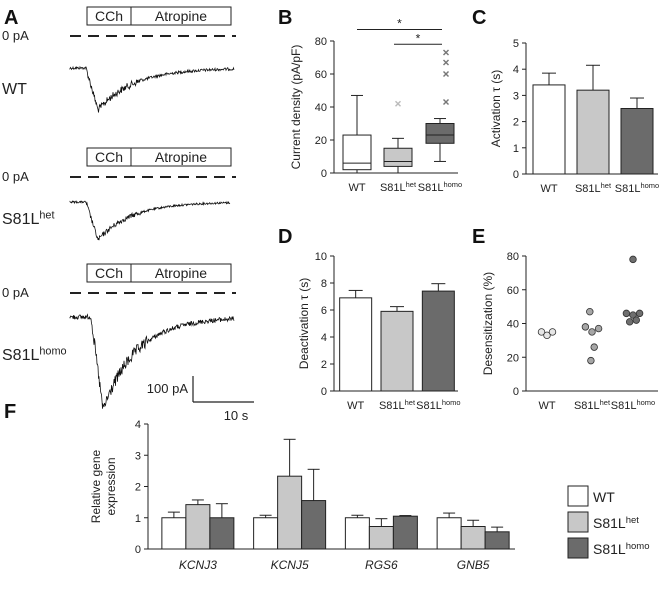  What do you see at coordinates (236, 415) in the screenshot?
I see `scale-x-label: 10 s` at bounding box center [236, 415].